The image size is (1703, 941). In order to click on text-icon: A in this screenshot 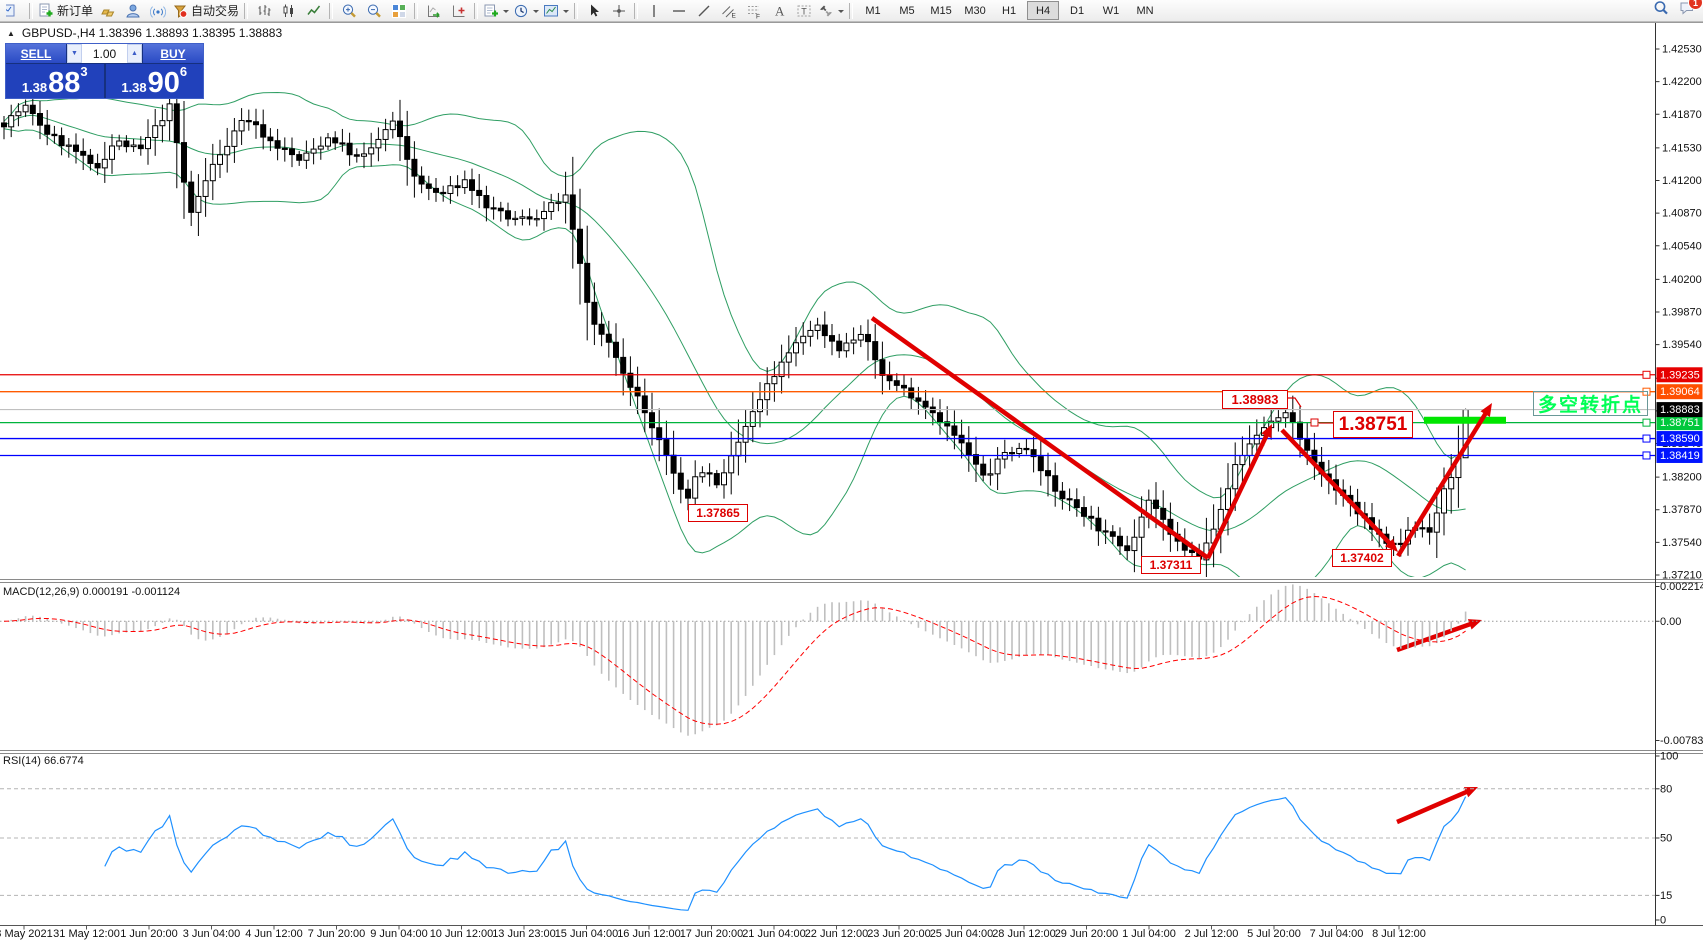, I will do `click(779, 11)`.